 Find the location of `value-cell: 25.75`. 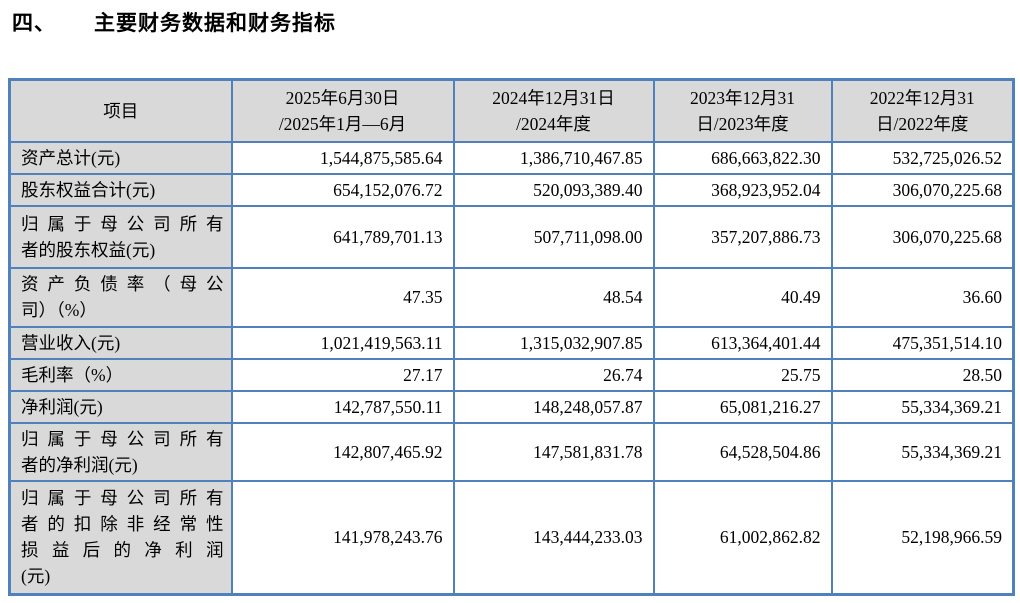

value-cell: 25.75 is located at coordinates (742, 374).